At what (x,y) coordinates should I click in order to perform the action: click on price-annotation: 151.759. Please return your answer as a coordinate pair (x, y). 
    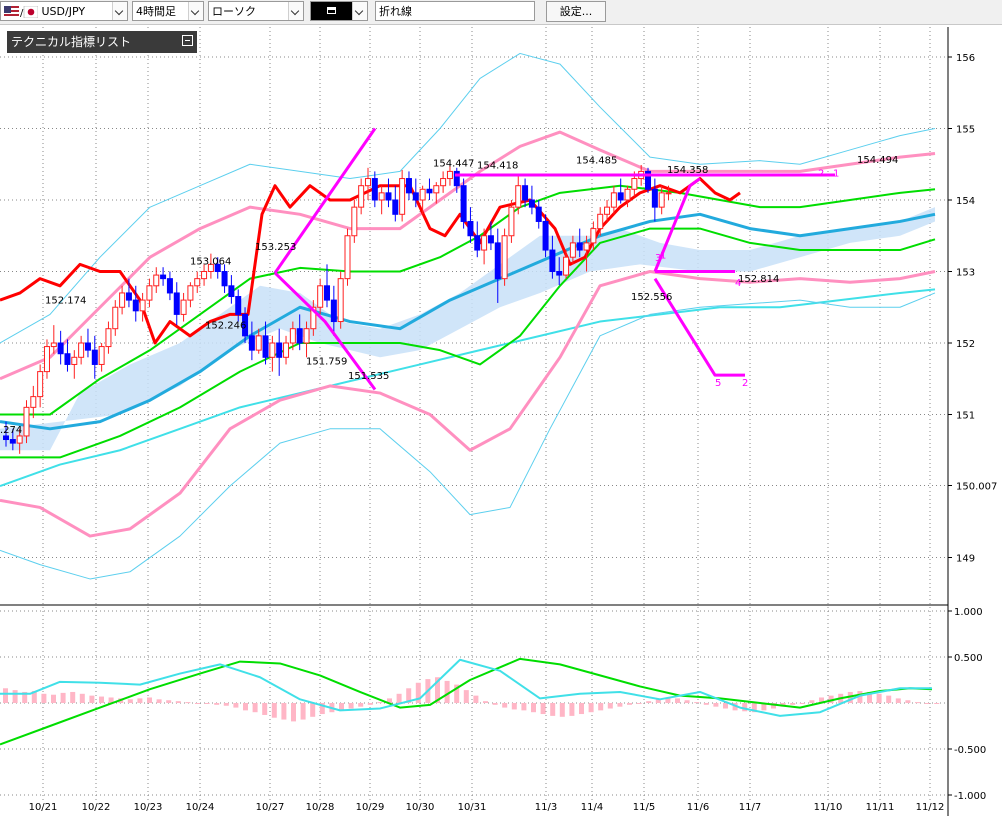
    Looking at the image, I should click on (326, 361).